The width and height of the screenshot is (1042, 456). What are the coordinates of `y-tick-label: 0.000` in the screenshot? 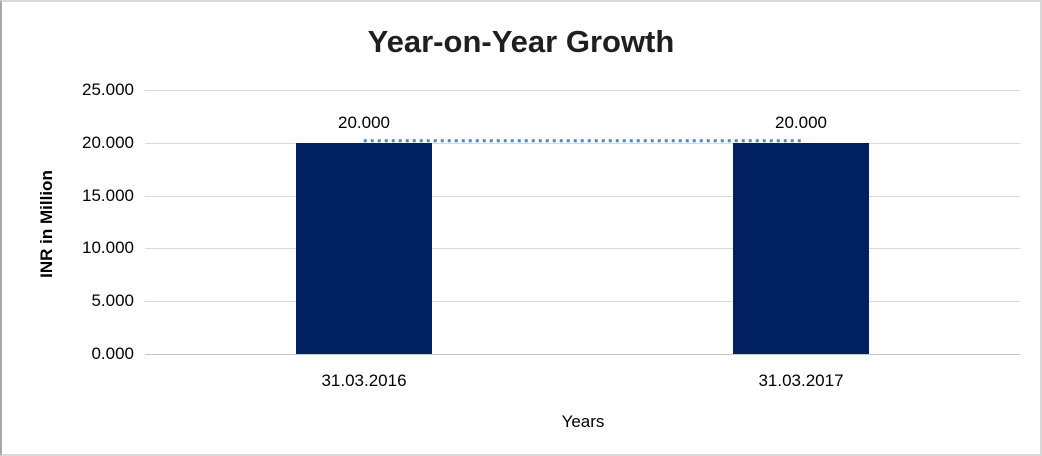 It's located at (112, 353).